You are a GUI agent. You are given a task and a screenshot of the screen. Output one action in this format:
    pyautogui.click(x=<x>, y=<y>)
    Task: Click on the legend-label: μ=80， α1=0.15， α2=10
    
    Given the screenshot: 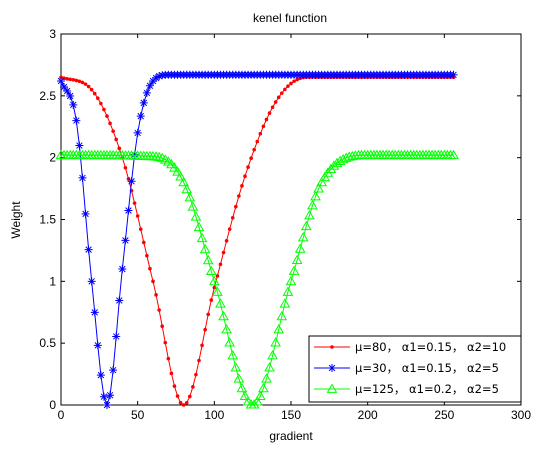 What is the action you would take?
    pyautogui.click(x=430, y=347)
    